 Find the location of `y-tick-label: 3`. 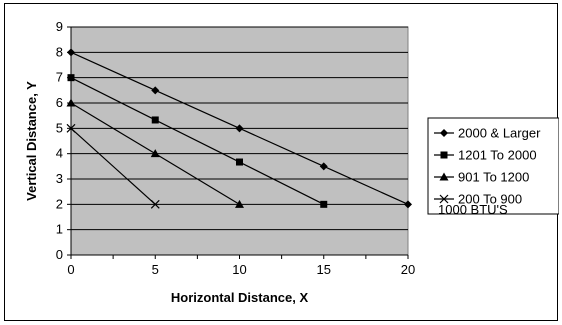

y-tick-label: 3 is located at coordinates (59, 178).